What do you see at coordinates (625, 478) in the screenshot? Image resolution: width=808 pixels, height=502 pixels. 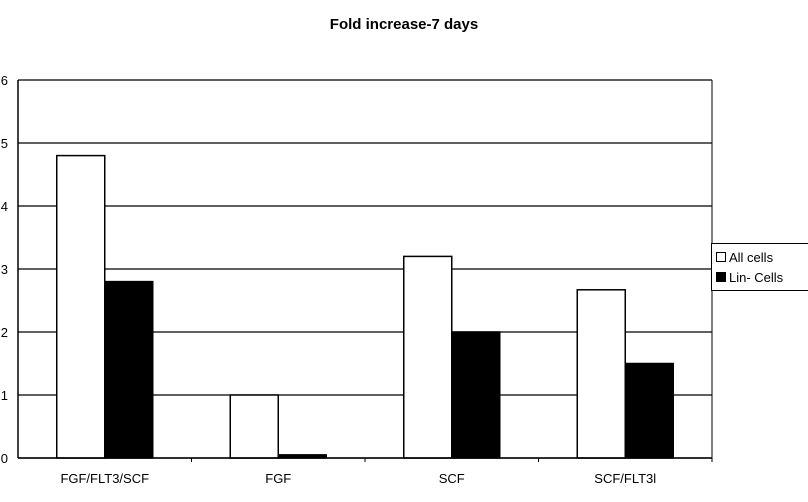 I see `x-tick-label: SCF/FLT3l` at bounding box center [625, 478].